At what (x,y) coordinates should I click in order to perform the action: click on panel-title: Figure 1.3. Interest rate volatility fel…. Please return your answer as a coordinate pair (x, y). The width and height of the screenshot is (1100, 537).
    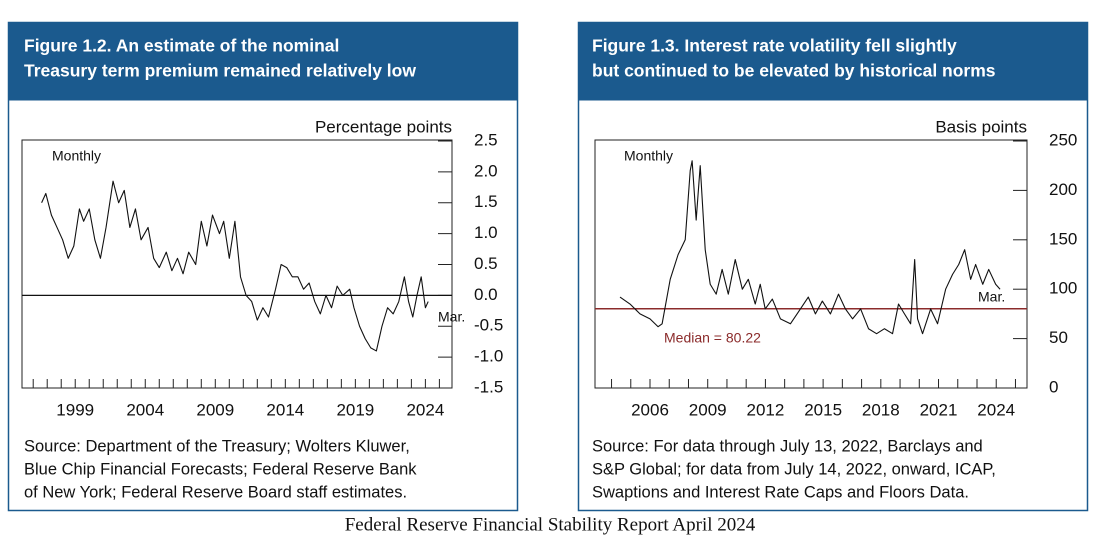
    Looking at the image, I should click on (774, 46).